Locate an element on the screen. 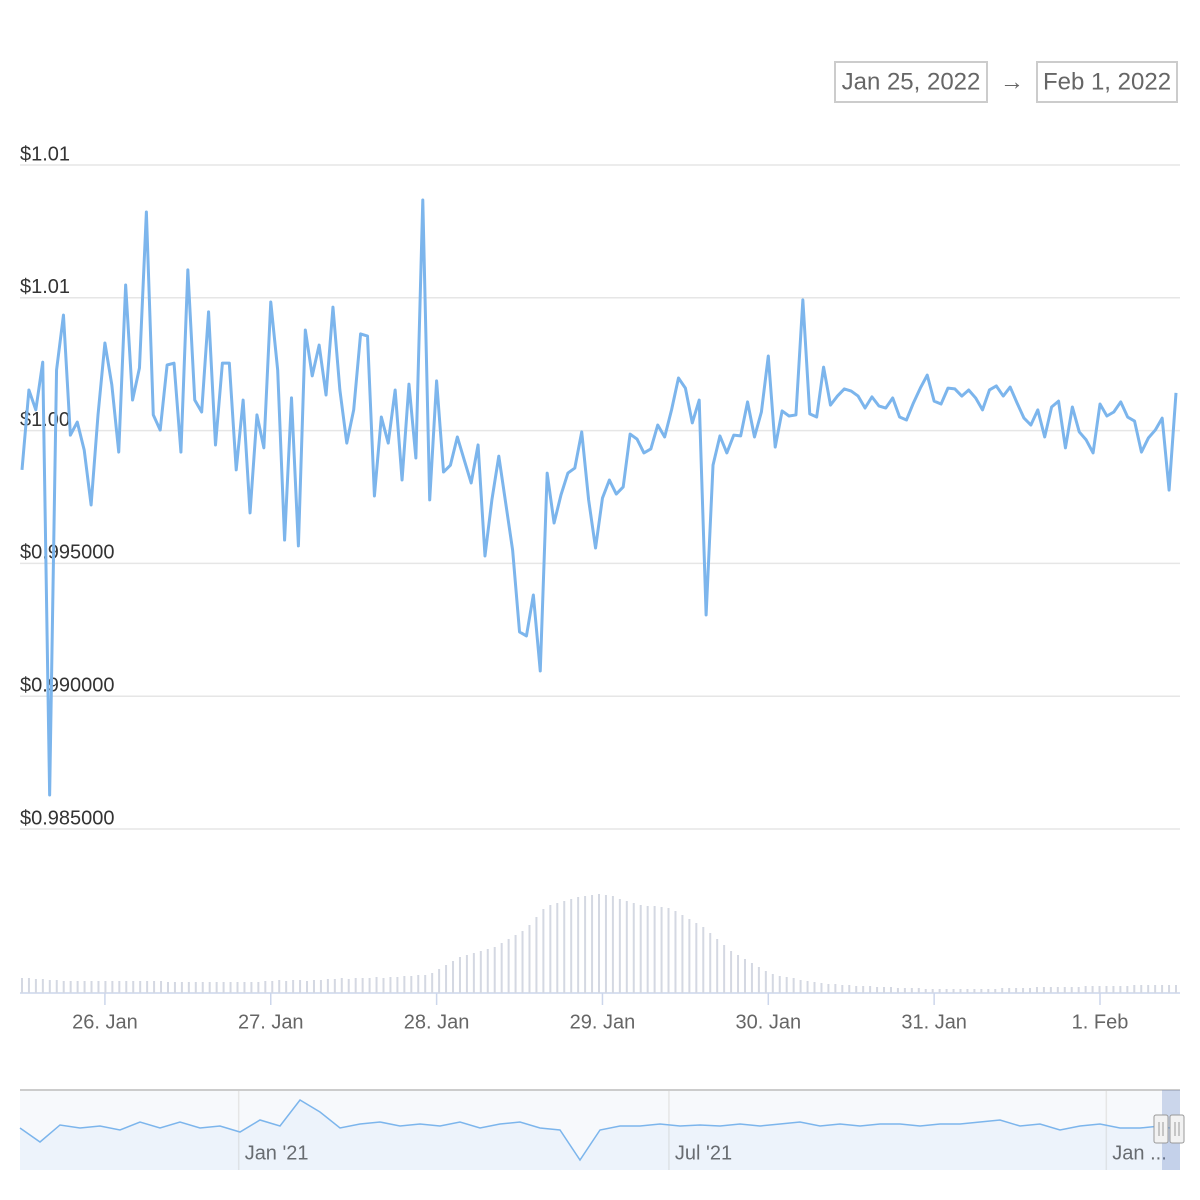 The height and width of the screenshot is (1200, 1200). range-to-box is located at coordinates (1107, 82).